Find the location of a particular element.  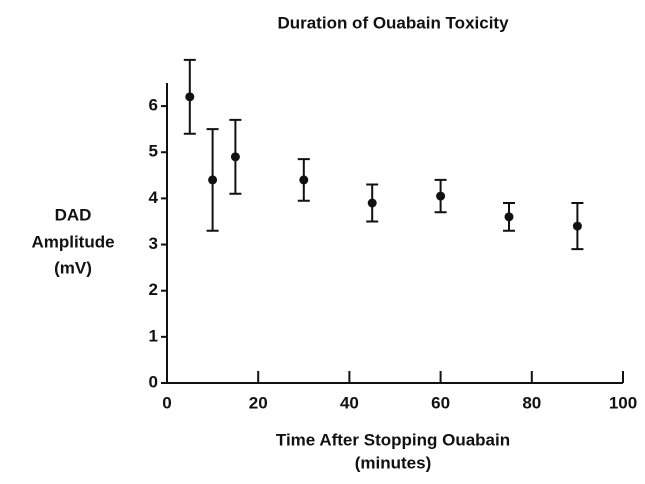

x-axis-label: (minutes) is located at coordinates (393, 462).